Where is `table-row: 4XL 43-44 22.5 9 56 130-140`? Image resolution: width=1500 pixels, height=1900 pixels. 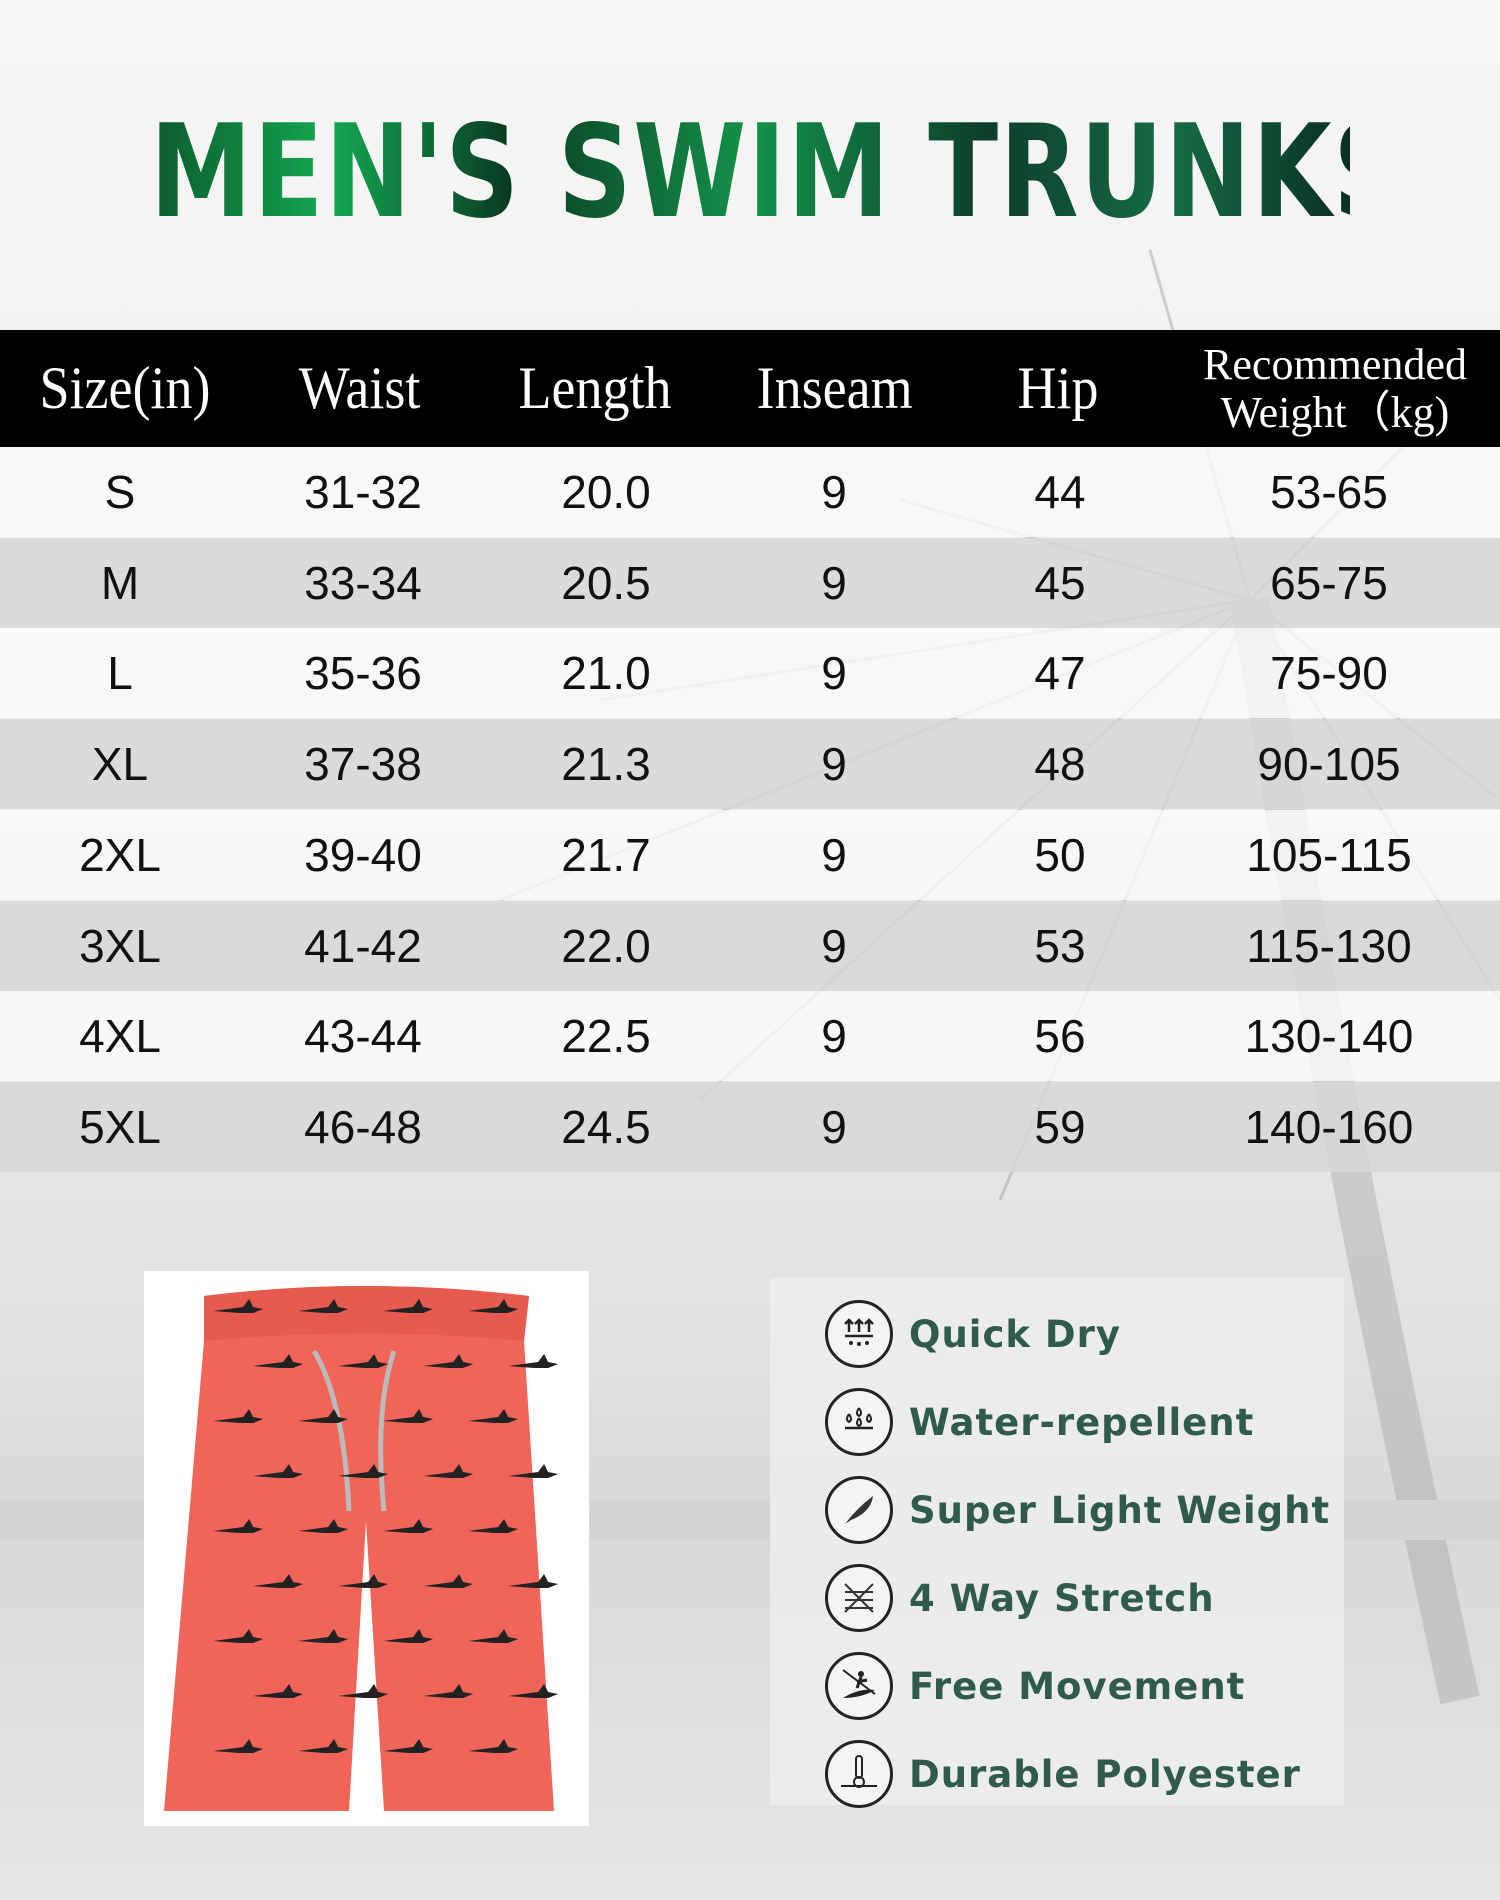
table-row: 4XL 43-44 22.5 9 56 130-140 is located at coordinates (750, 1036).